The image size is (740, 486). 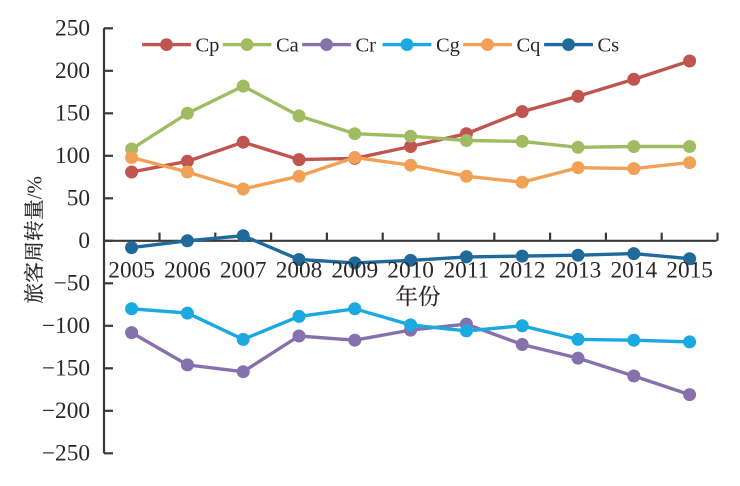 What do you see at coordinates (66, 369) in the screenshot?
I see `svg-text: −150` at bounding box center [66, 369].